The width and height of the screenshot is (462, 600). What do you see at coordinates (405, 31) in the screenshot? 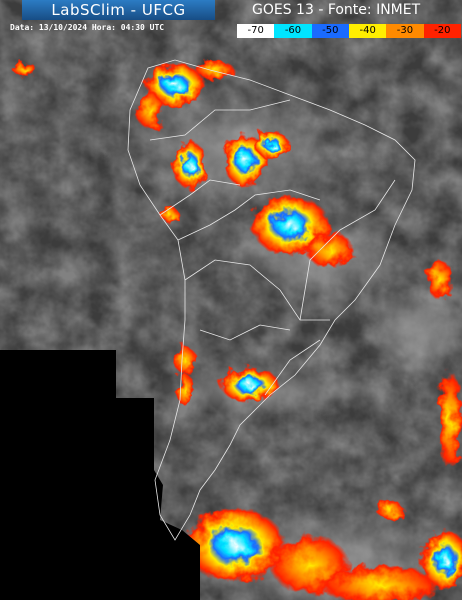
I see `scale-step: -30` at bounding box center [405, 31].